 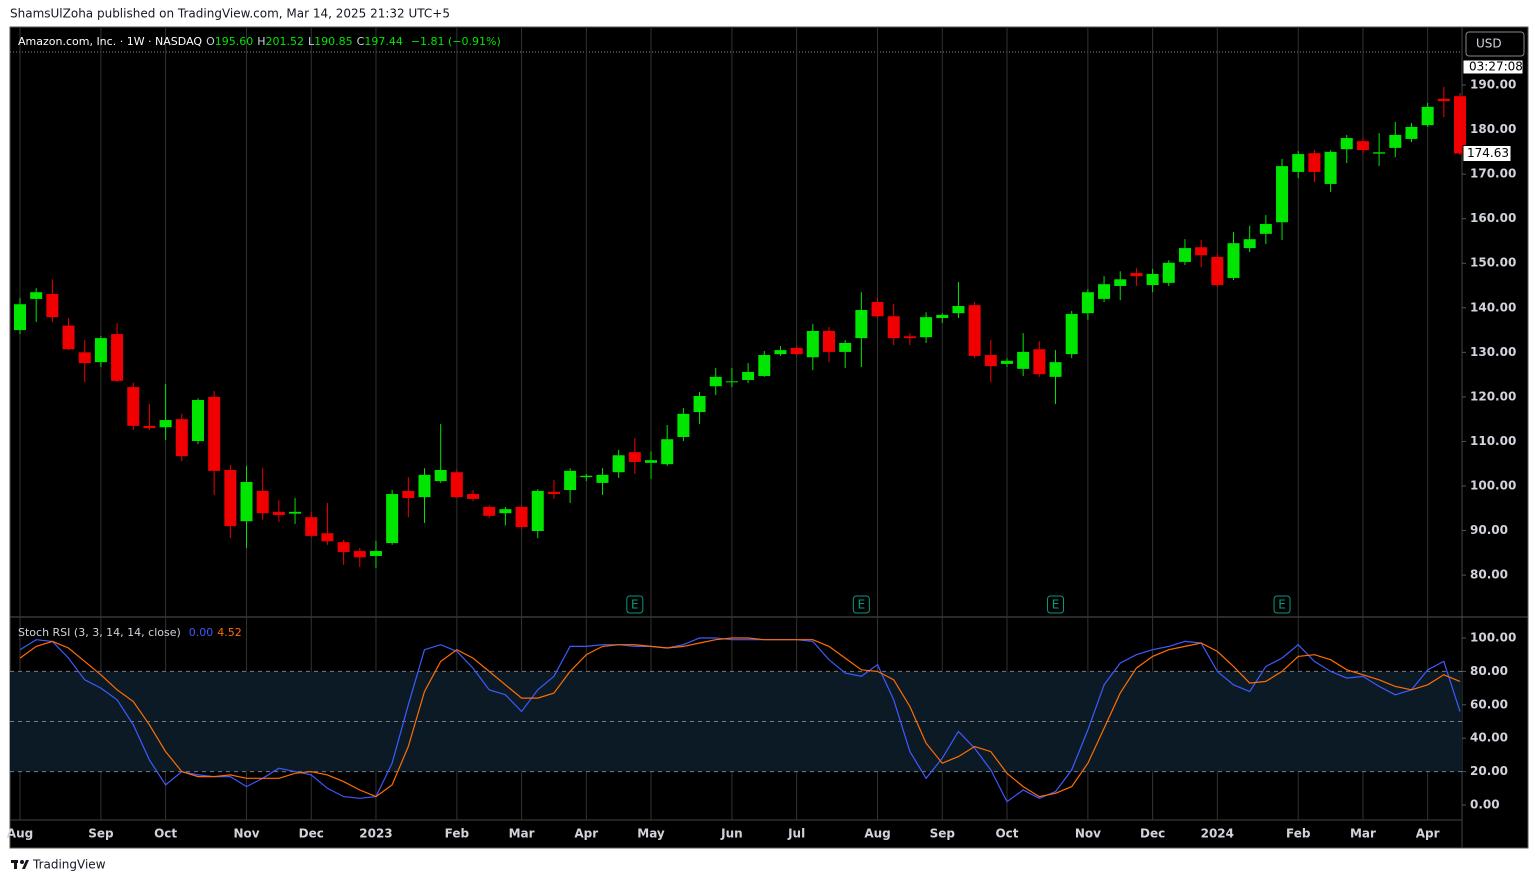 What do you see at coordinates (731, 834) in the screenshot?
I see `x-tick-label: Jun` at bounding box center [731, 834].